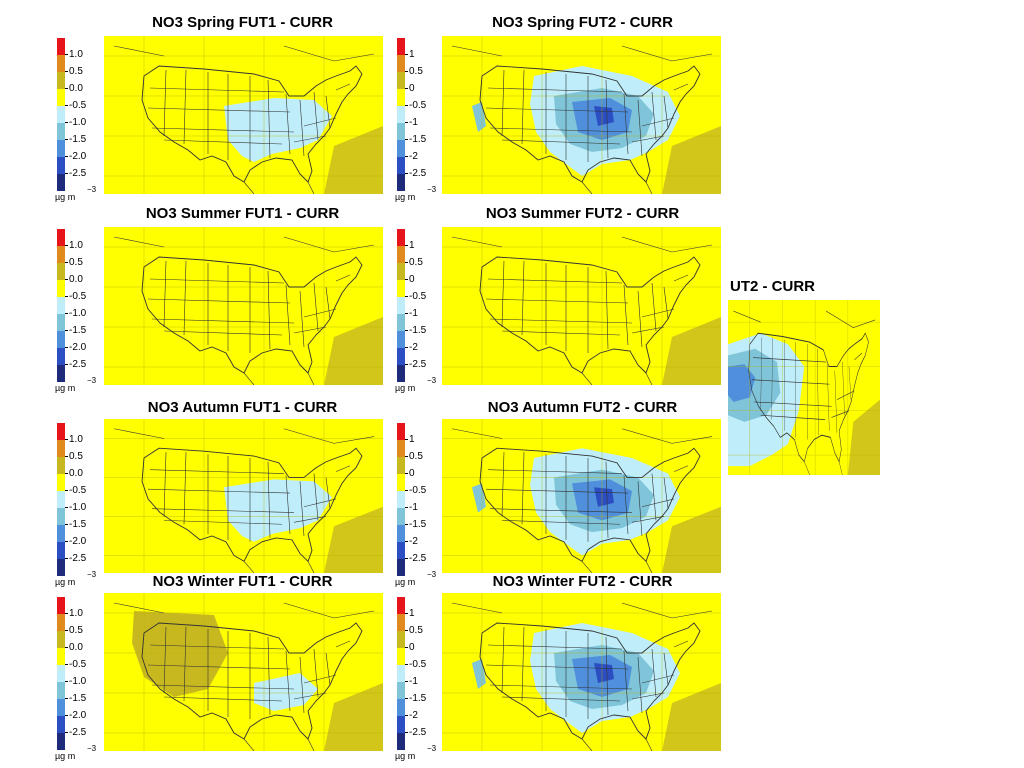  I want to click on colorbar-unit-exponent: −3, so click(92, 189).